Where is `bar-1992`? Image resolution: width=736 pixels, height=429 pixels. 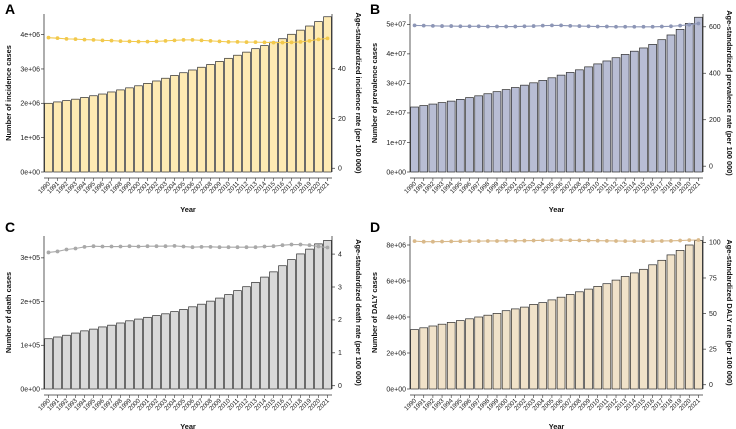 bar-1992 is located at coordinates (66, 362).